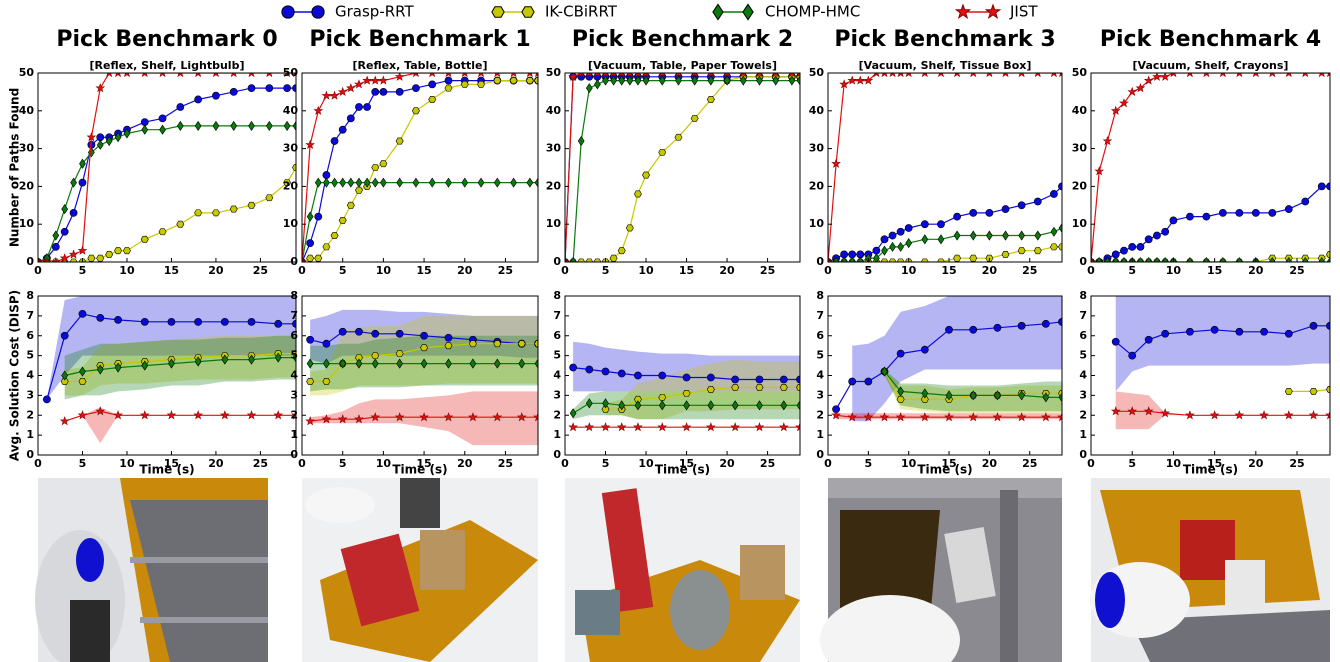 The image size is (1340, 662). I want to click on y-tick-label: 30, so click(554, 148).